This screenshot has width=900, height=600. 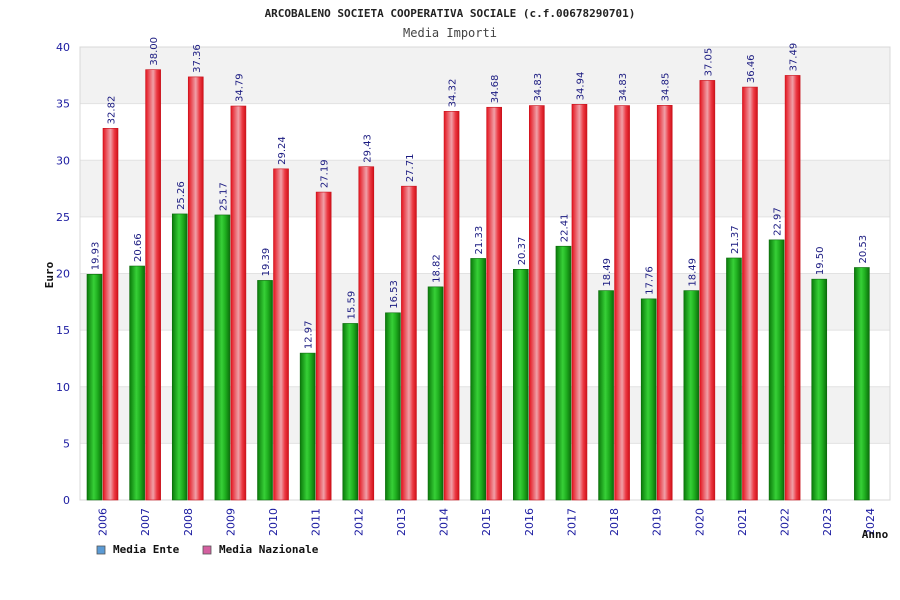 I want to click on value-label: 21.37, so click(x=735, y=239).